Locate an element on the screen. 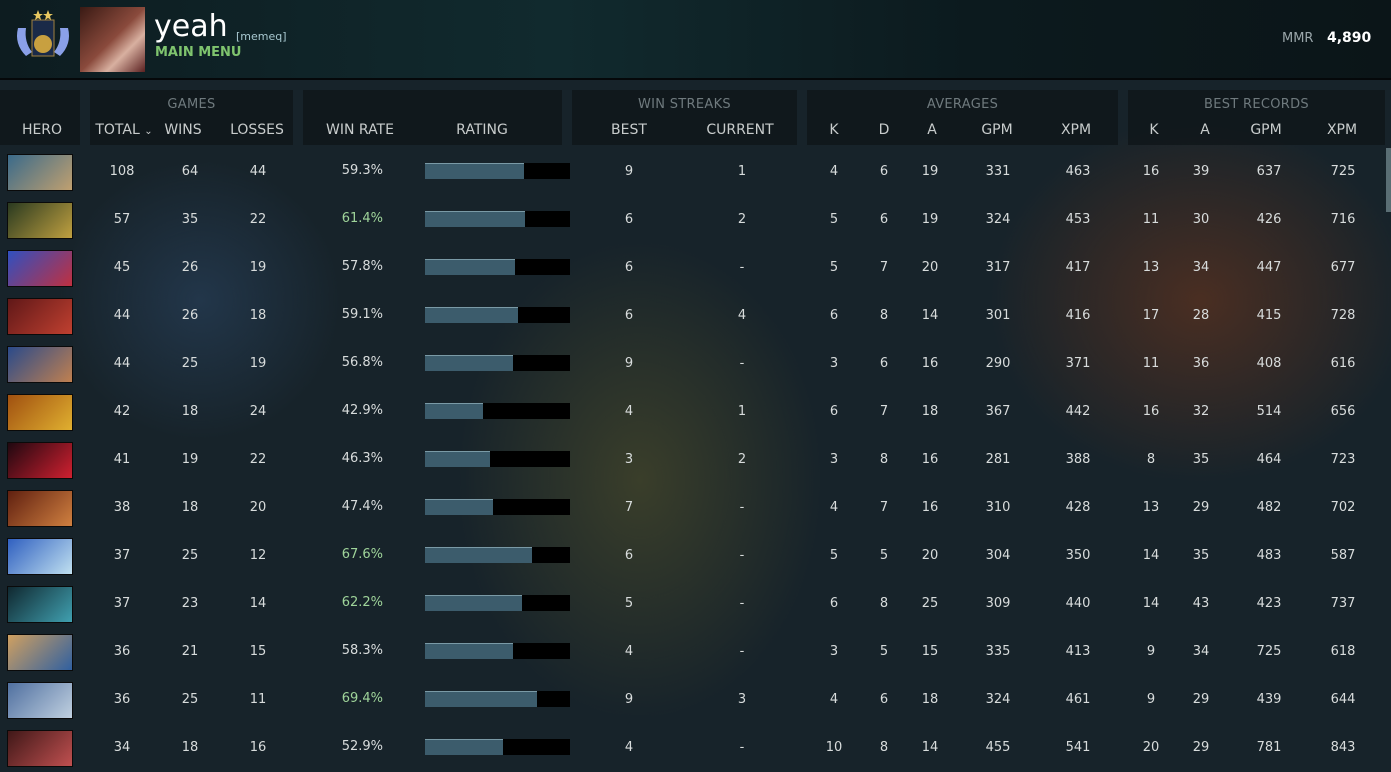 The image size is (1391, 772). table-row: 38 18 20 7 - 4 7 16 310 428 13 29 482 702 47.4% is located at coordinates (695, 508).